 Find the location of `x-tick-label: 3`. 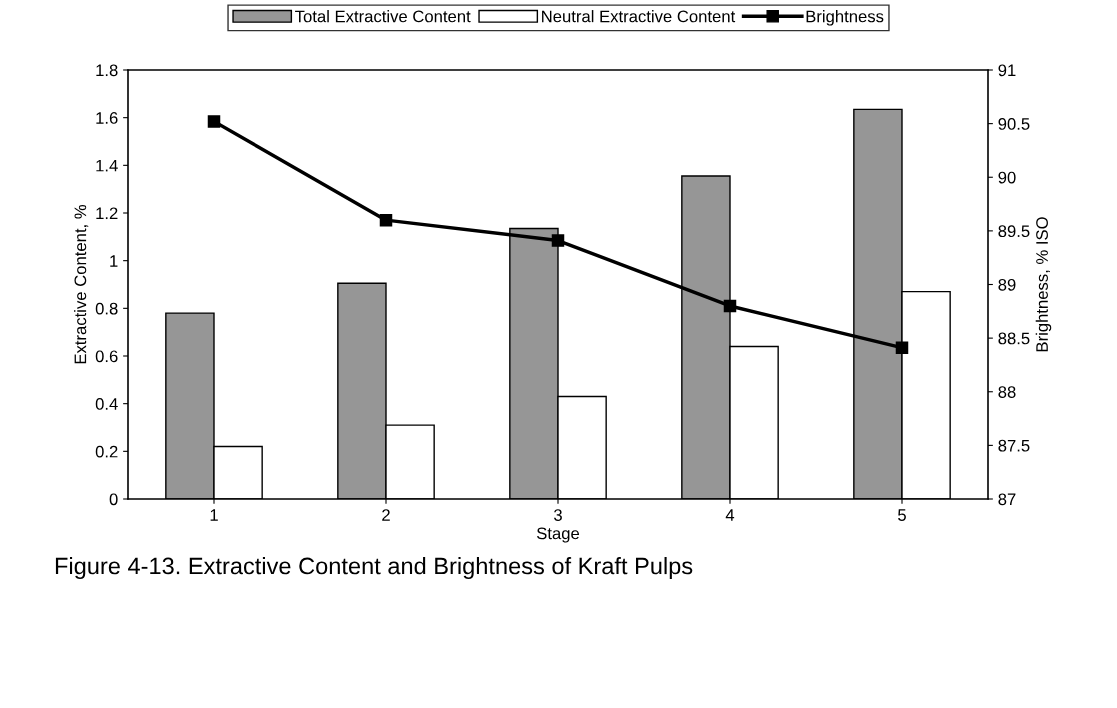

x-tick-label: 3 is located at coordinates (558, 515).